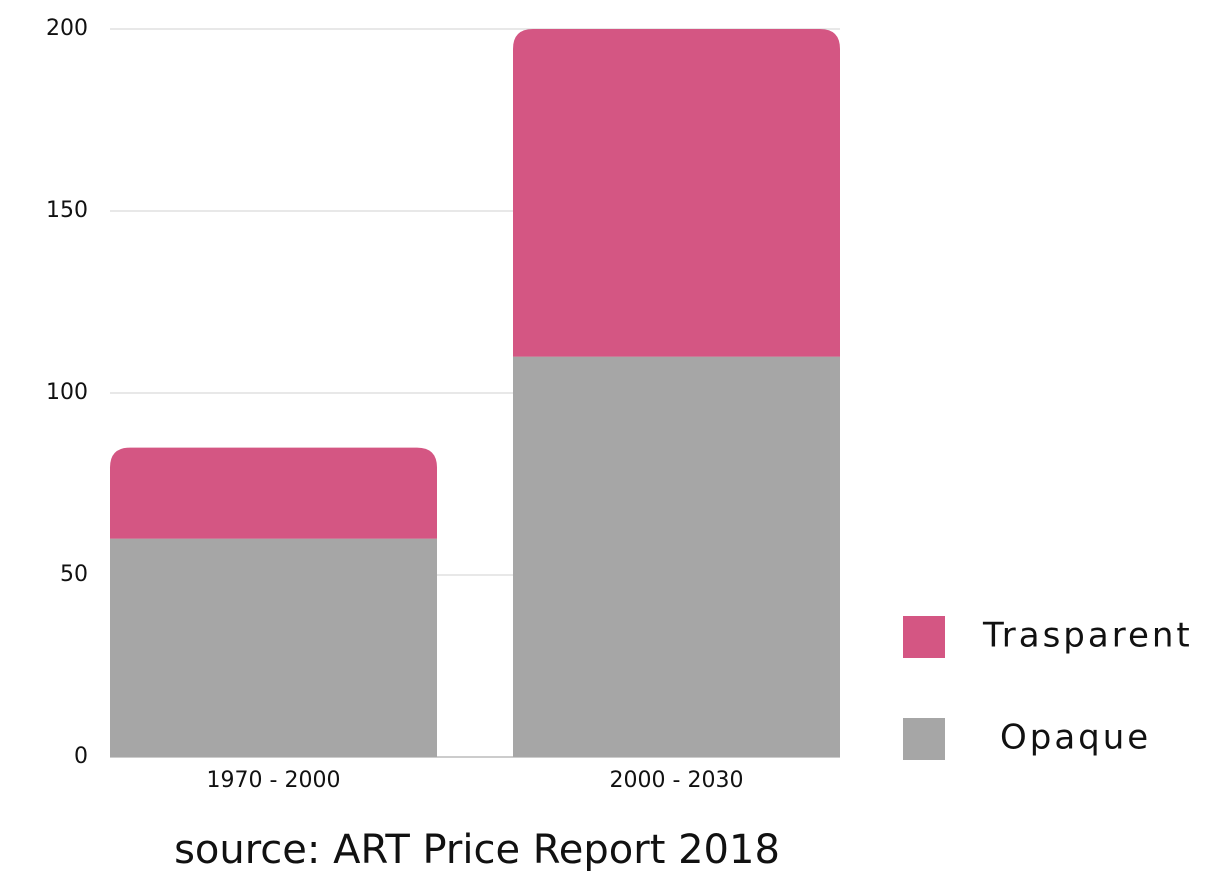 The image size is (1226, 871). What do you see at coordinates (67, 210) in the screenshot?
I see `y-tick-label: 150` at bounding box center [67, 210].